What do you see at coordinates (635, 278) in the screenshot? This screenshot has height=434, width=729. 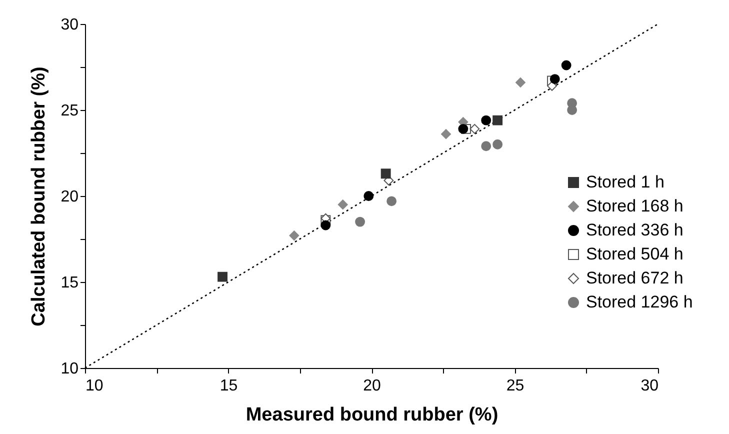 I see `legend-label: Stored 672 h` at bounding box center [635, 278].